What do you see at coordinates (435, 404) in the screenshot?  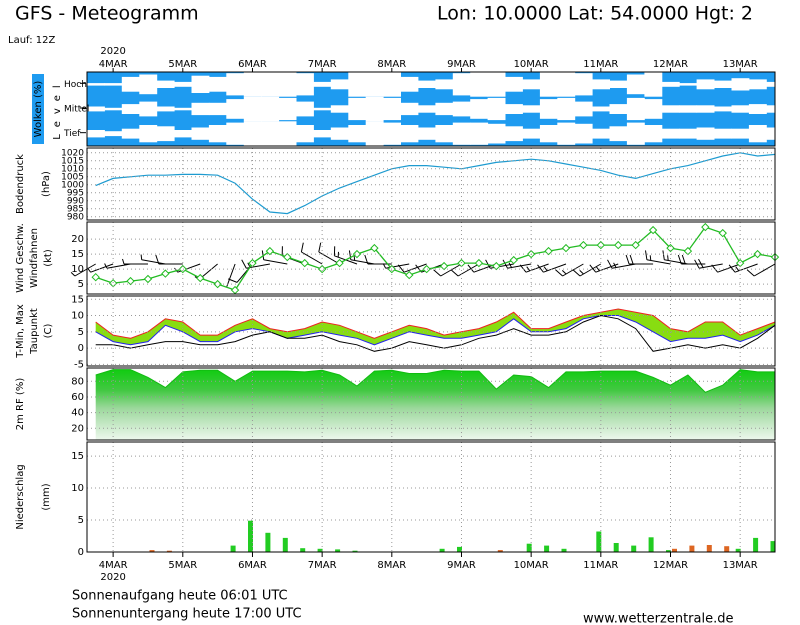 I see `humidity-area` at bounding box center [435, 404].